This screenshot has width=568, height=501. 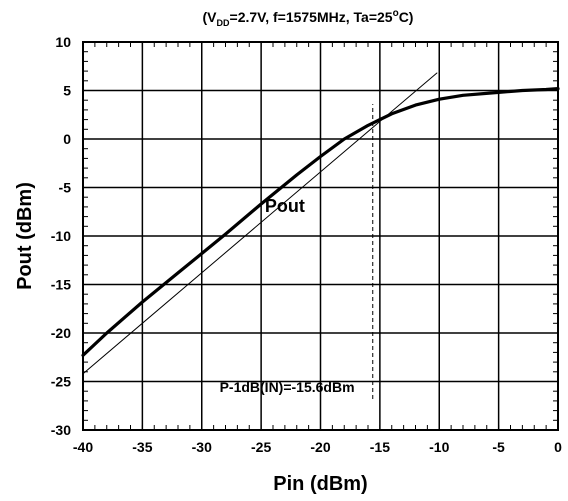 What do you see at coordinates (67, 139) in the screenshot?
I see `y-tick-label: 0` at bounding box center [67, 139].